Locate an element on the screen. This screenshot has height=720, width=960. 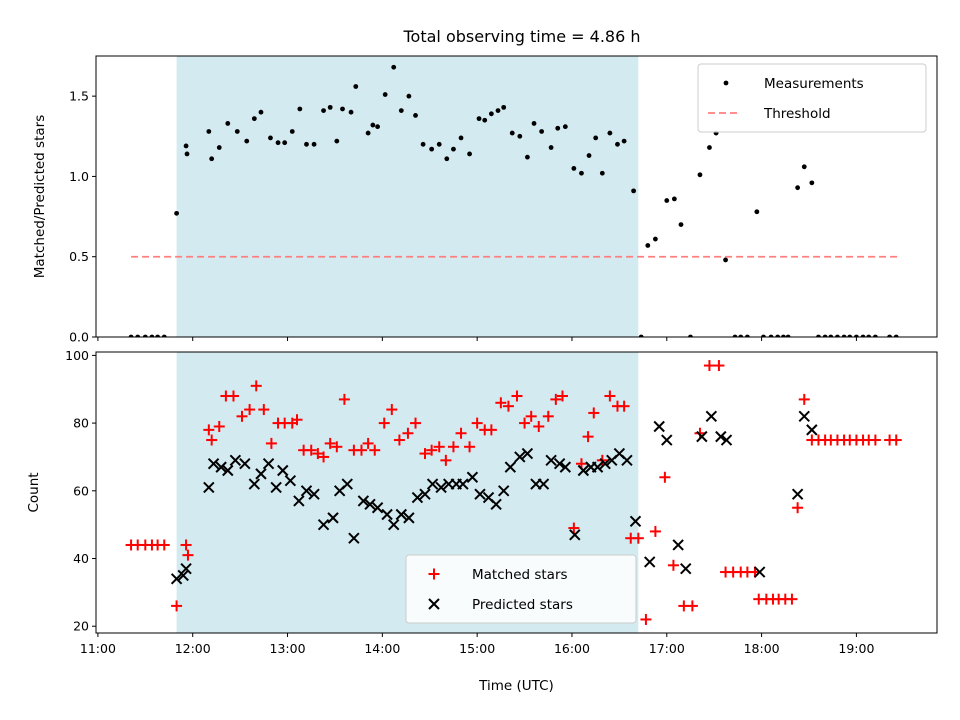
x-tick-label: 19:00 is located at coordinates (856, 648).